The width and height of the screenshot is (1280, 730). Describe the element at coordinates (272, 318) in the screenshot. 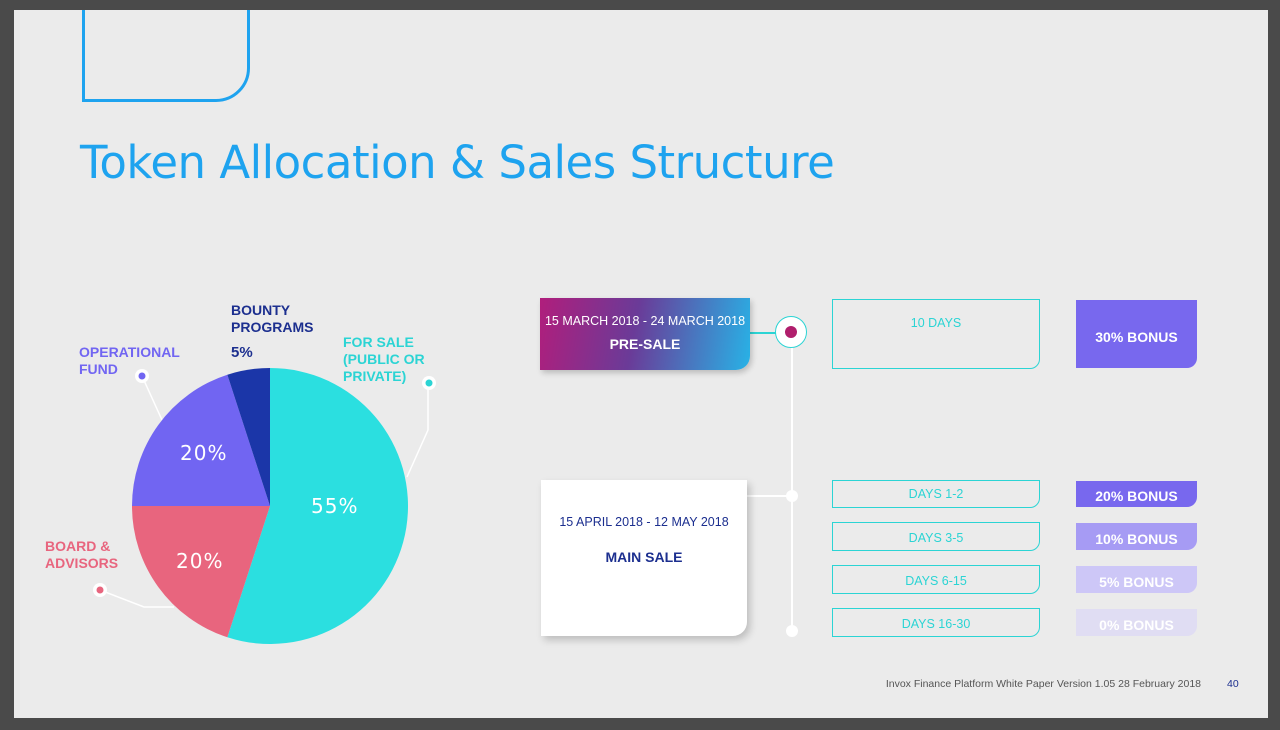

I see `legend-bounty: BOUNTY PROGRAMS` at that location.